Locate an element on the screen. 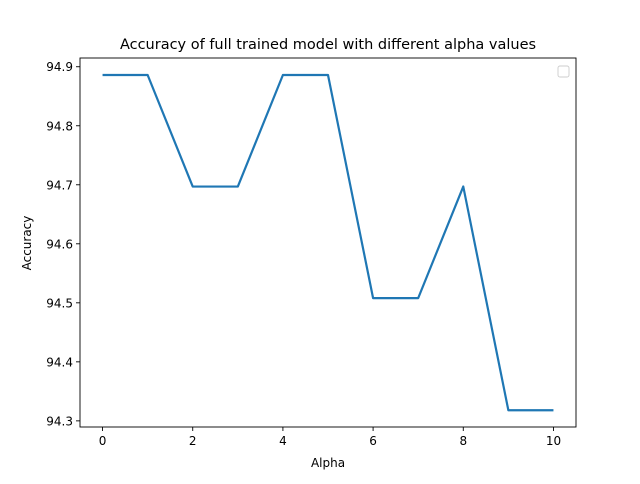 The width and height of the screenshot is (640, 484). x-tick-label: 6 is located at coordinates (373, 441).